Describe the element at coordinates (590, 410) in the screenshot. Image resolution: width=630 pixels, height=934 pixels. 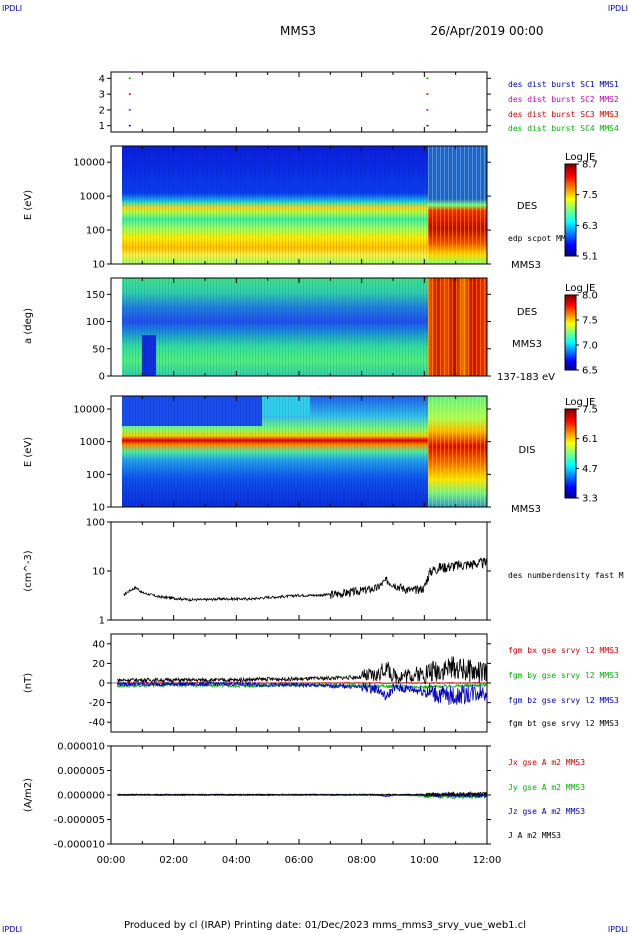
I see `colorbar-dis-energy-tick-label-3: 7.5` at that location.